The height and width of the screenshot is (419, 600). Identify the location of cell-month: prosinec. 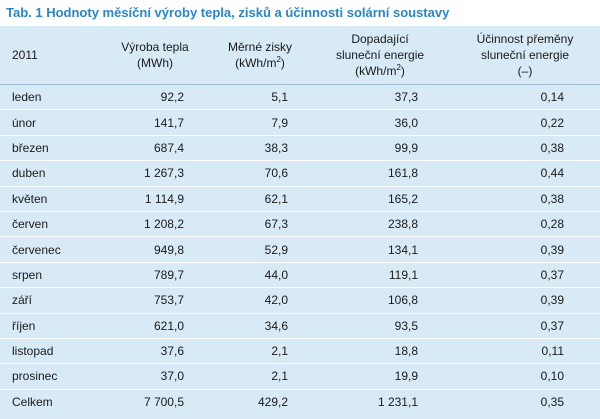
(50, 376).